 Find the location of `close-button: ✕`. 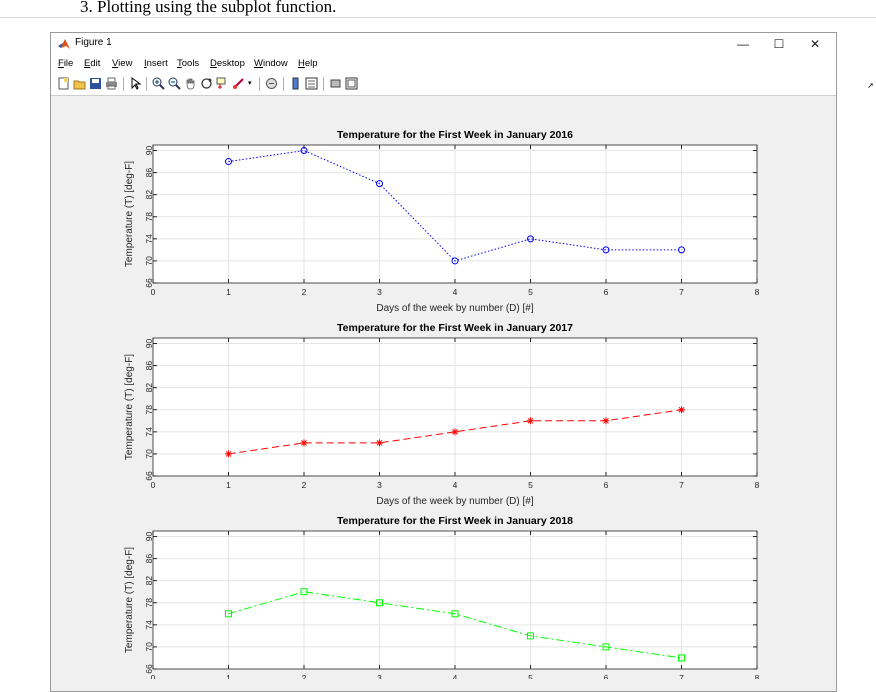

close-button: ✕ is located at coordinates (815, 44).